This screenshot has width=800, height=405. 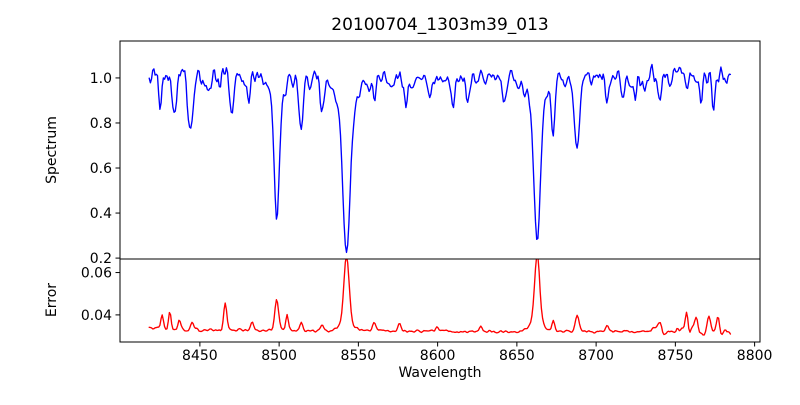 What do you see at coordinates (101, 169) in the screenshot?
I see `y-tick-label: 0.6` at bounding box center [101, 169].